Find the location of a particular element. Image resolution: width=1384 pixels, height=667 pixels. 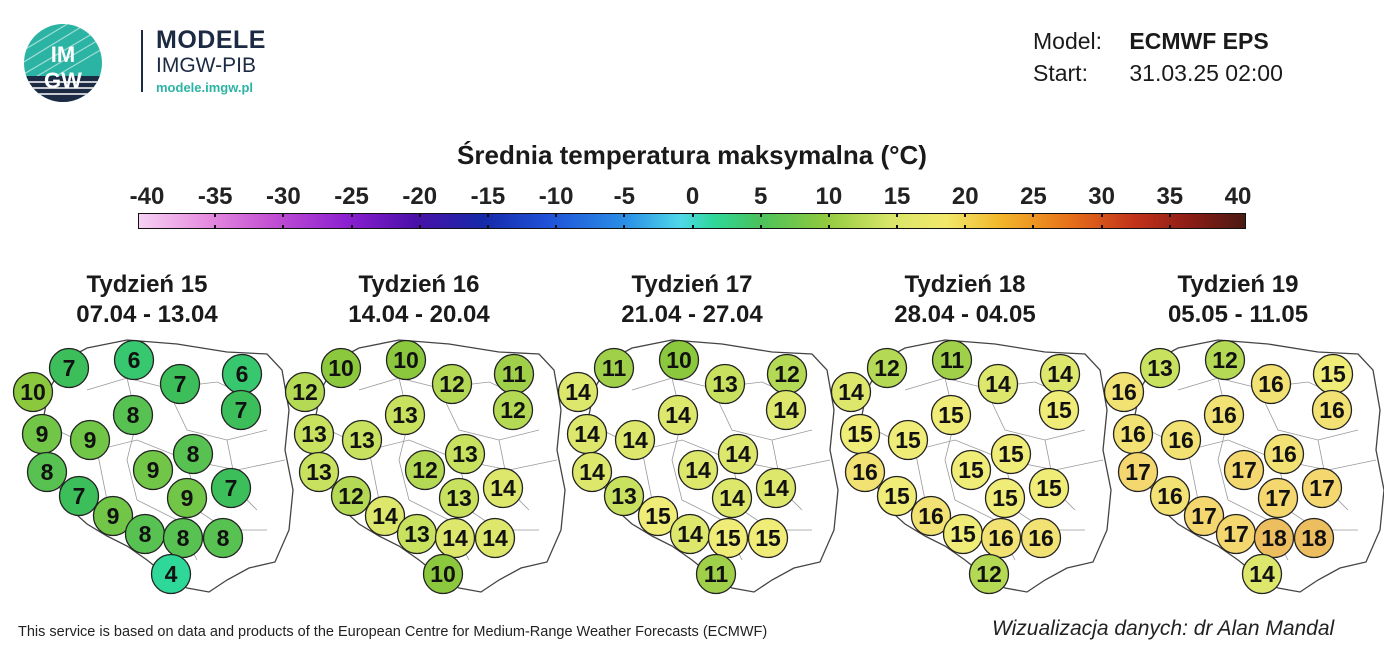

temperature-value: 9 is located at coordinates (90, 440).